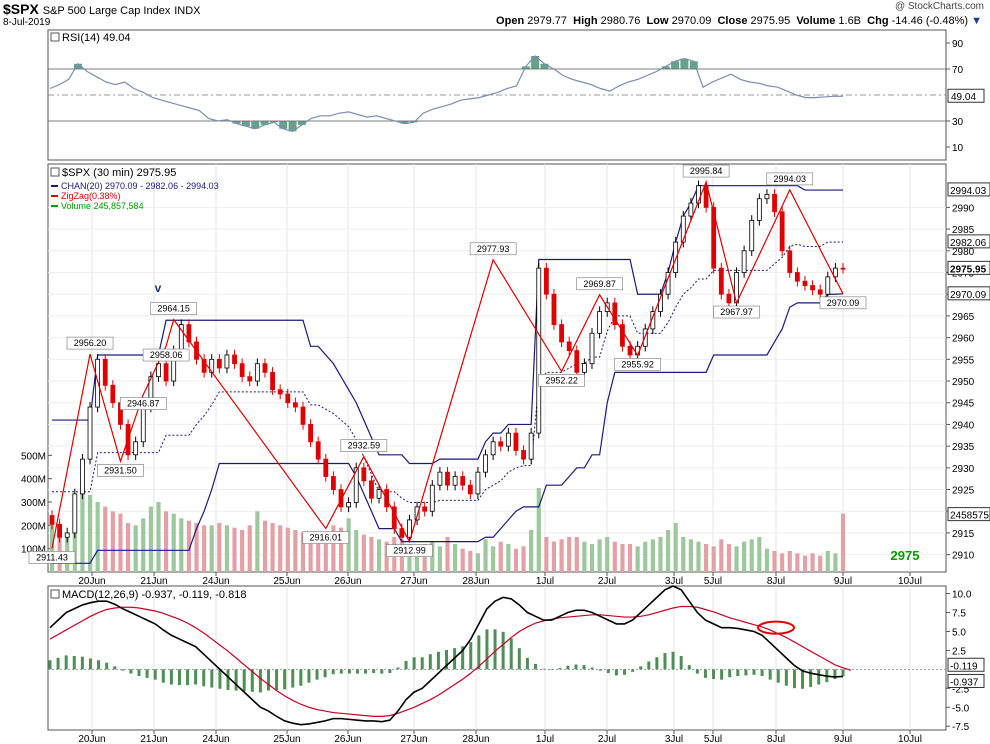 This screenshot has height=744, width=990. I want to click on price-tick-label: 2935, so click(963, 447).